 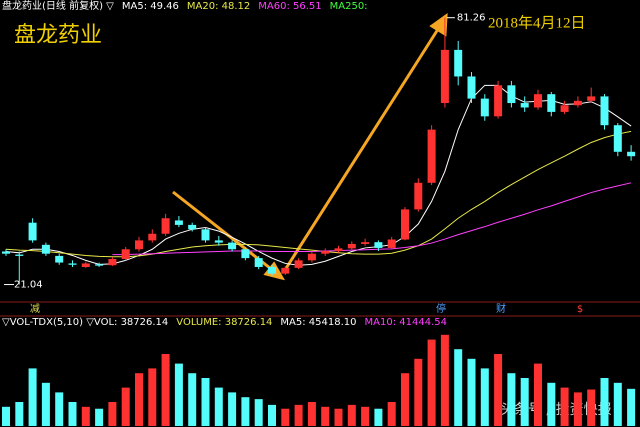 I want to click on arrow-head, so click(x=438, y=24).